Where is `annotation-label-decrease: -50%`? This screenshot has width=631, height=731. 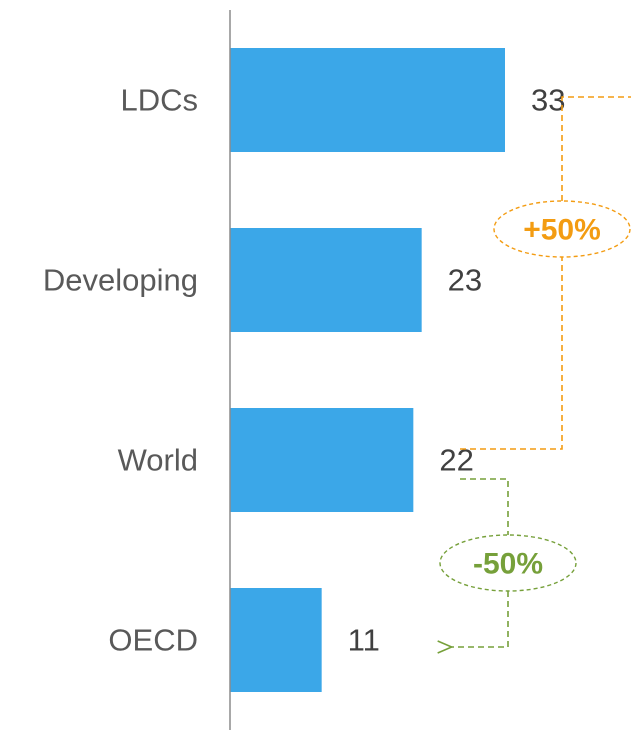 annotation-label-decrease: -50% is located at coordinates (508, 564).